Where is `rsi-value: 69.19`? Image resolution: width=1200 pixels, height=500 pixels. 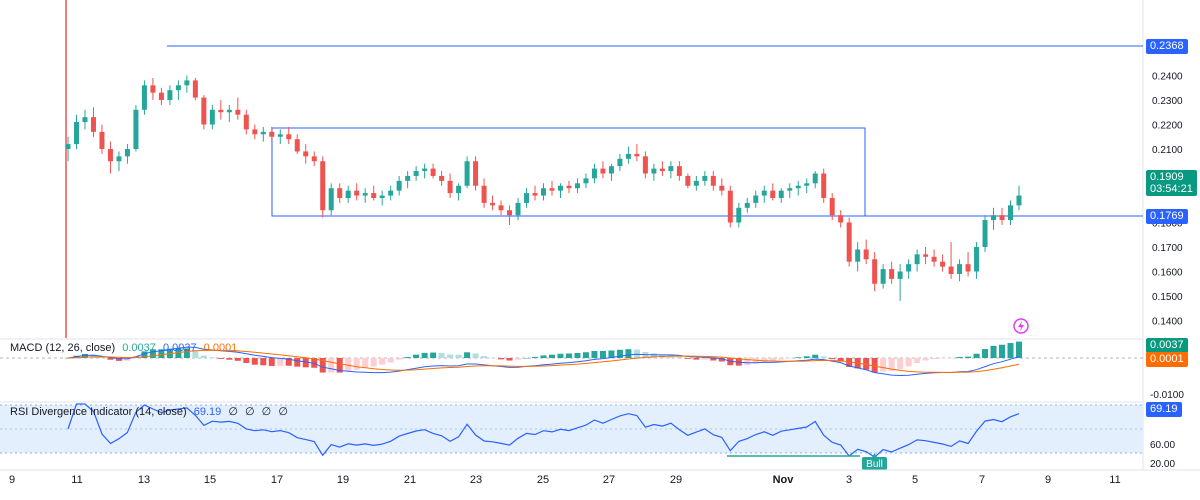 rsi-value: 69.19 is located at coordinates (207, 412).